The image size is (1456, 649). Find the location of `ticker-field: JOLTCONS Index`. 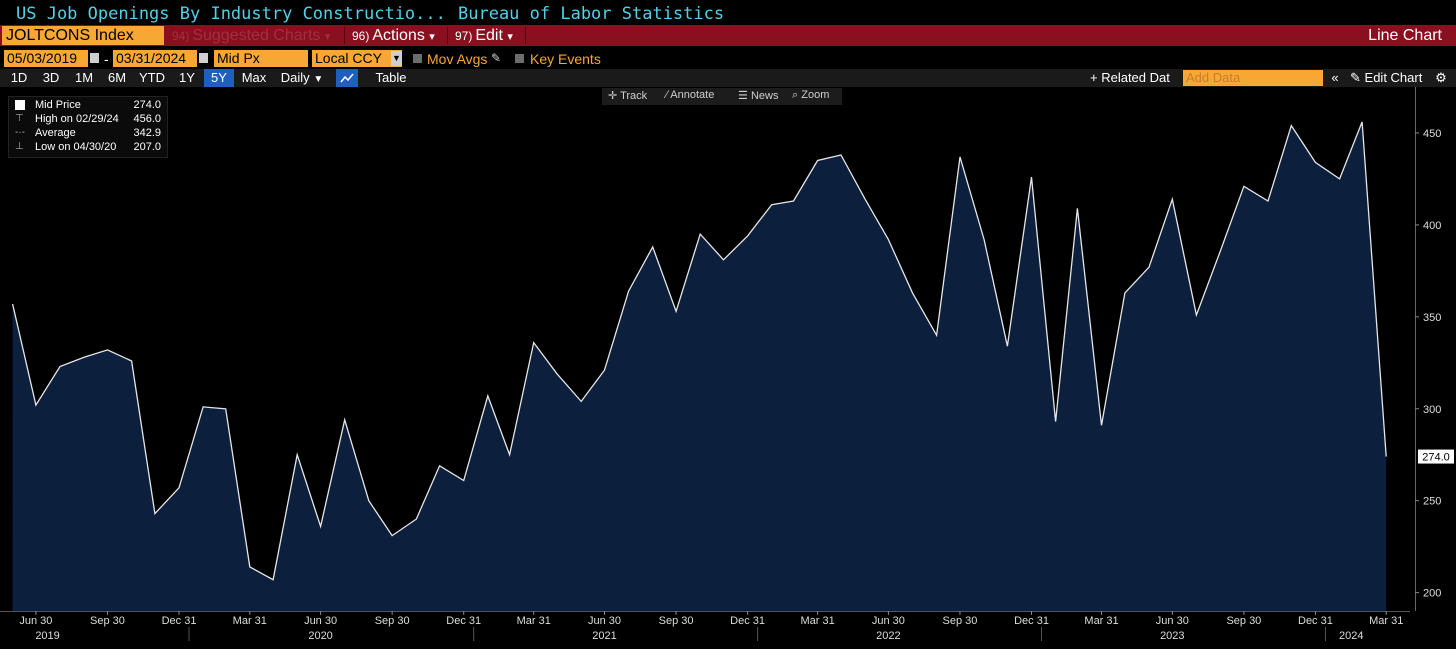

ticker-field: JOLTCONS Index is located at coordinates (83, 35).